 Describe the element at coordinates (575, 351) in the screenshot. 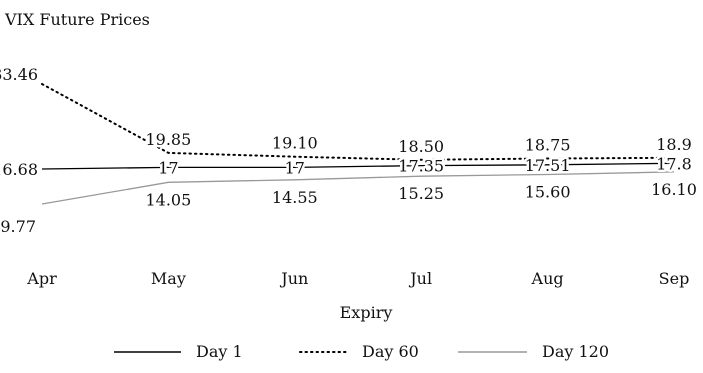

I see `legend-label-day-120: Day 120` at that location.